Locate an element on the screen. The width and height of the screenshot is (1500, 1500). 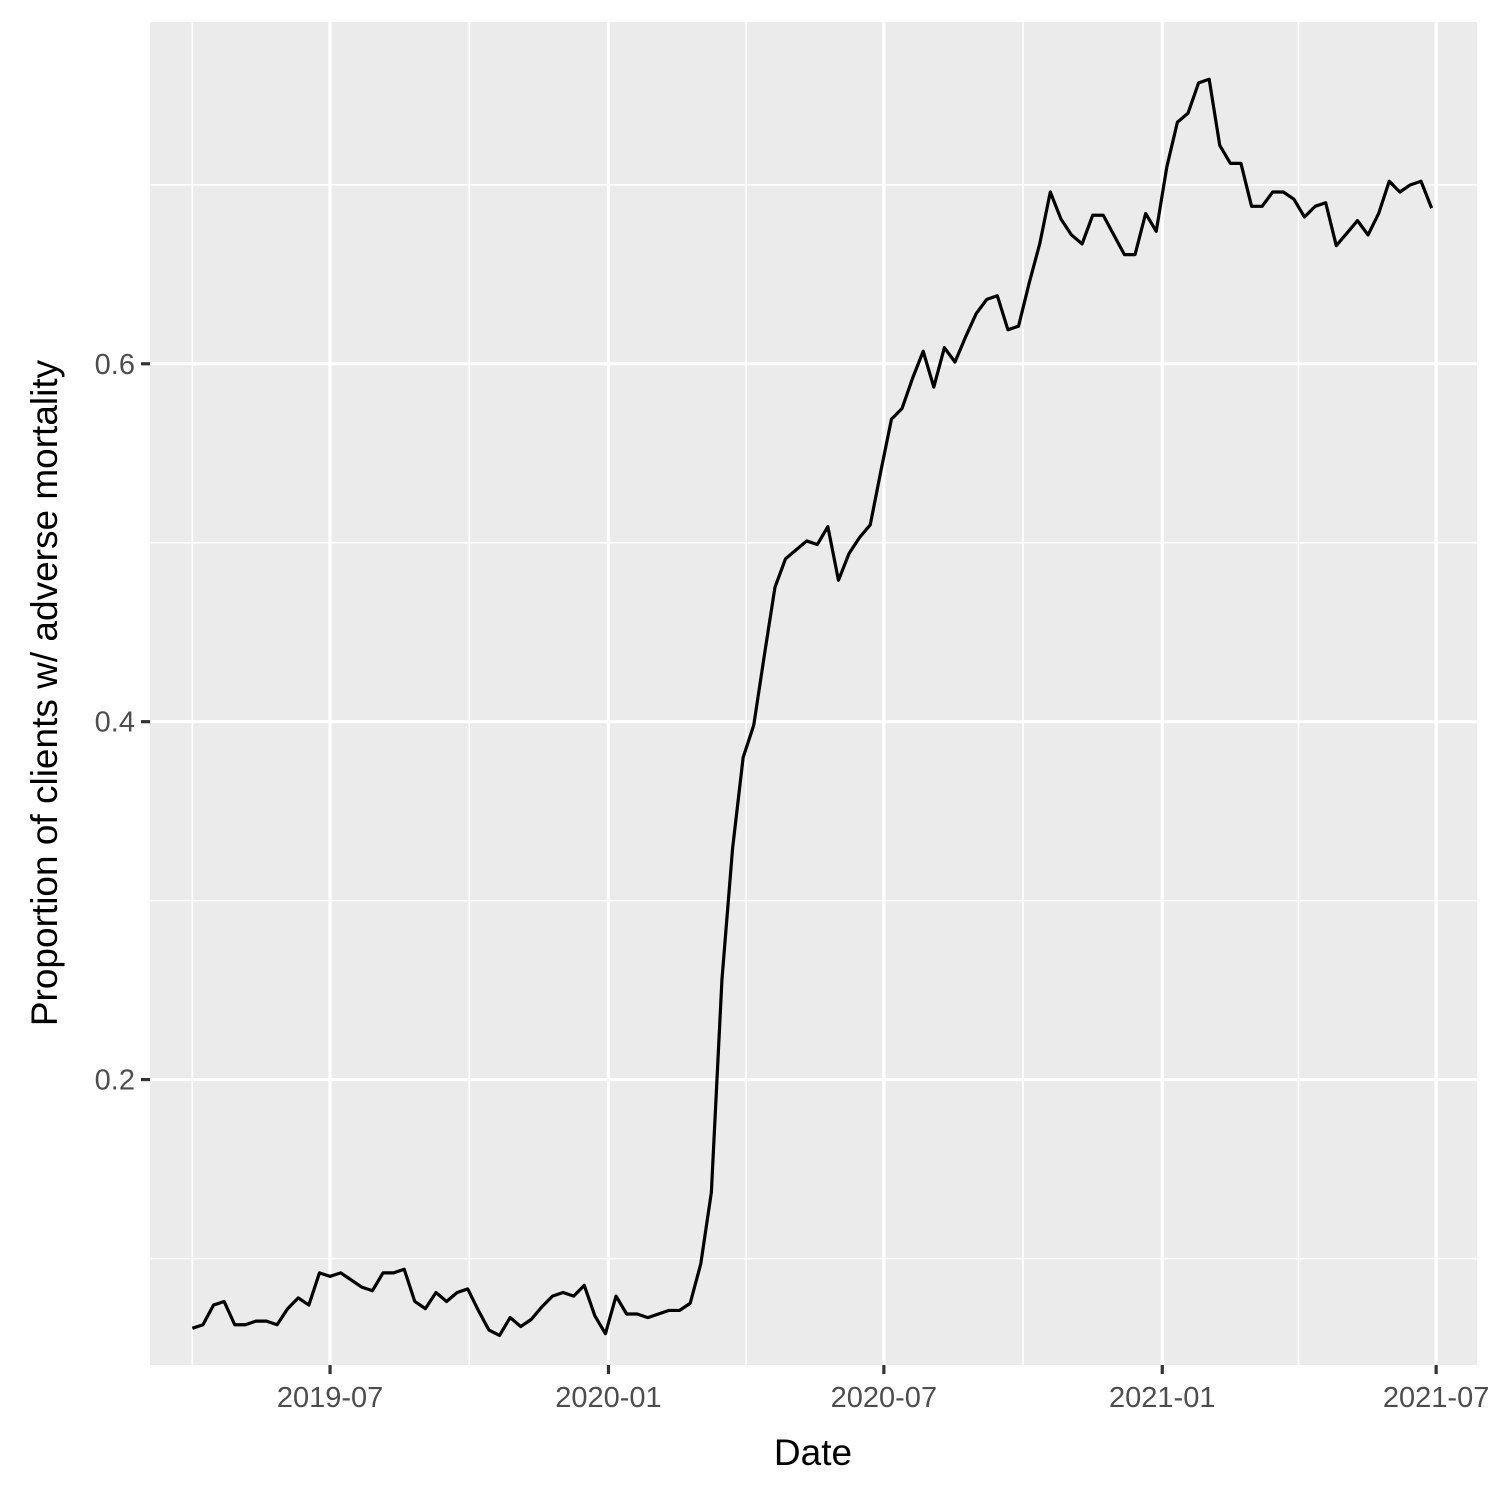
x-tick-label: 2021-01 is located at coordinates (1162, 1398).